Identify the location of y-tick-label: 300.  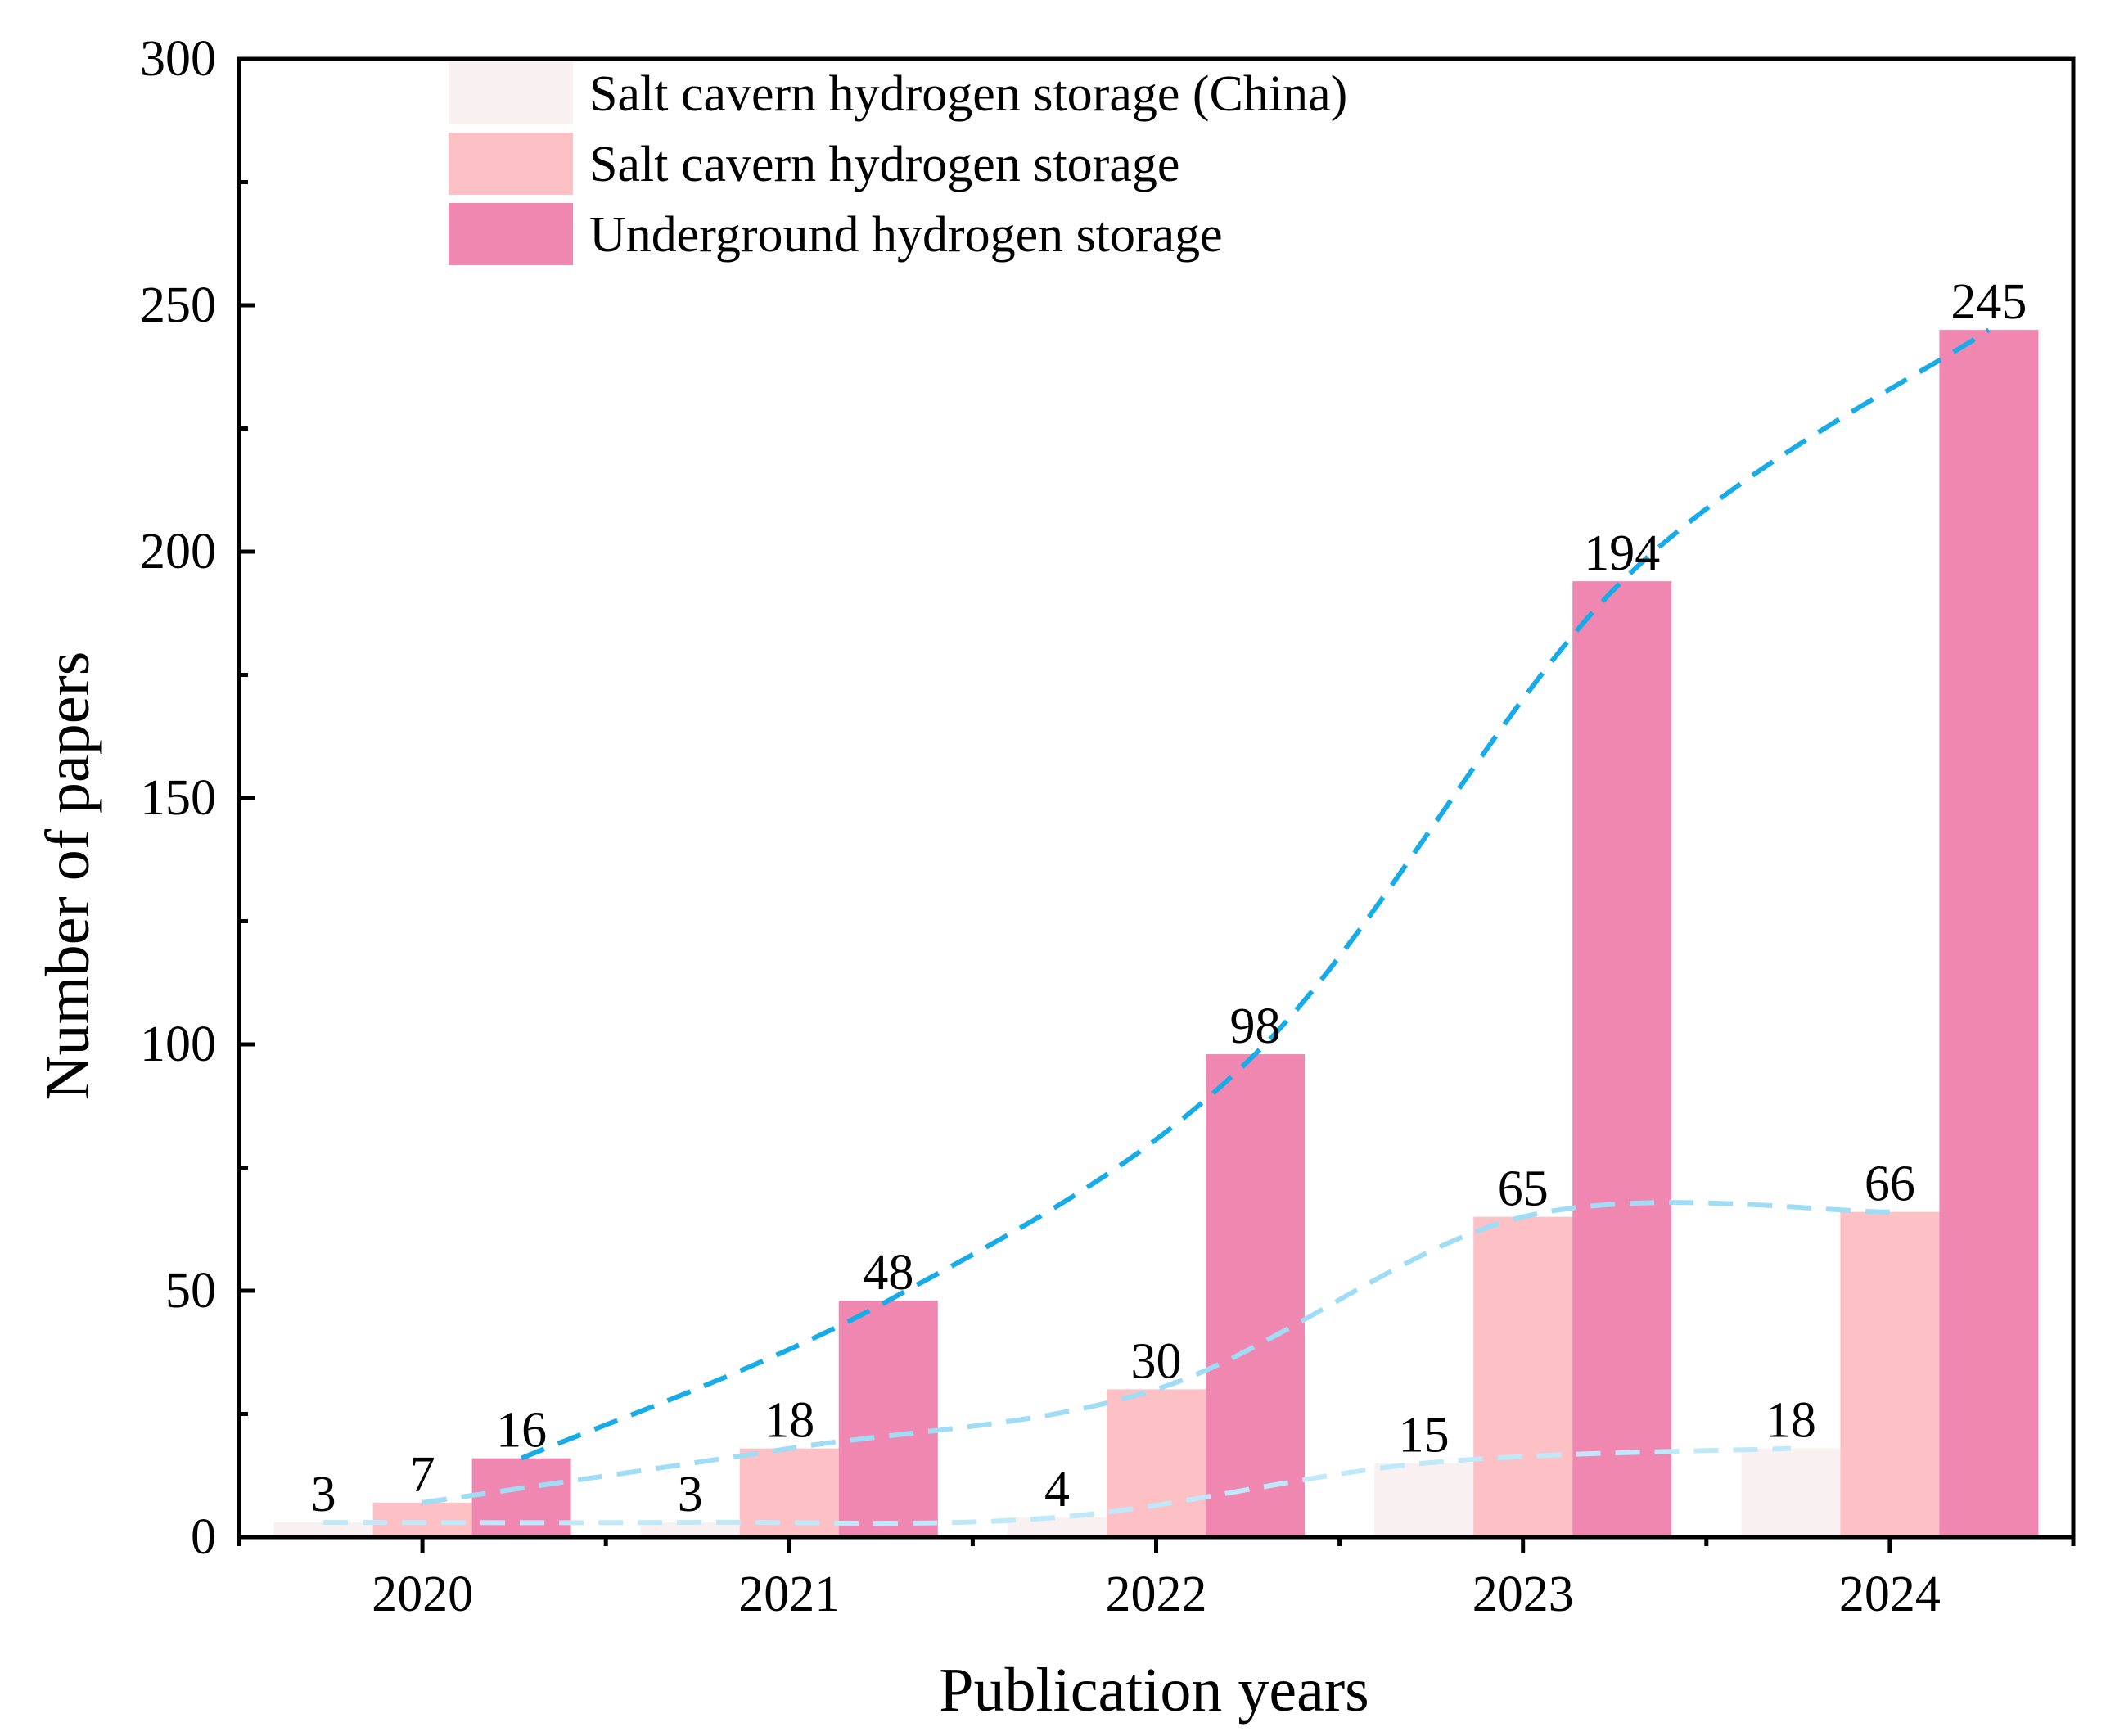
(178, 59).